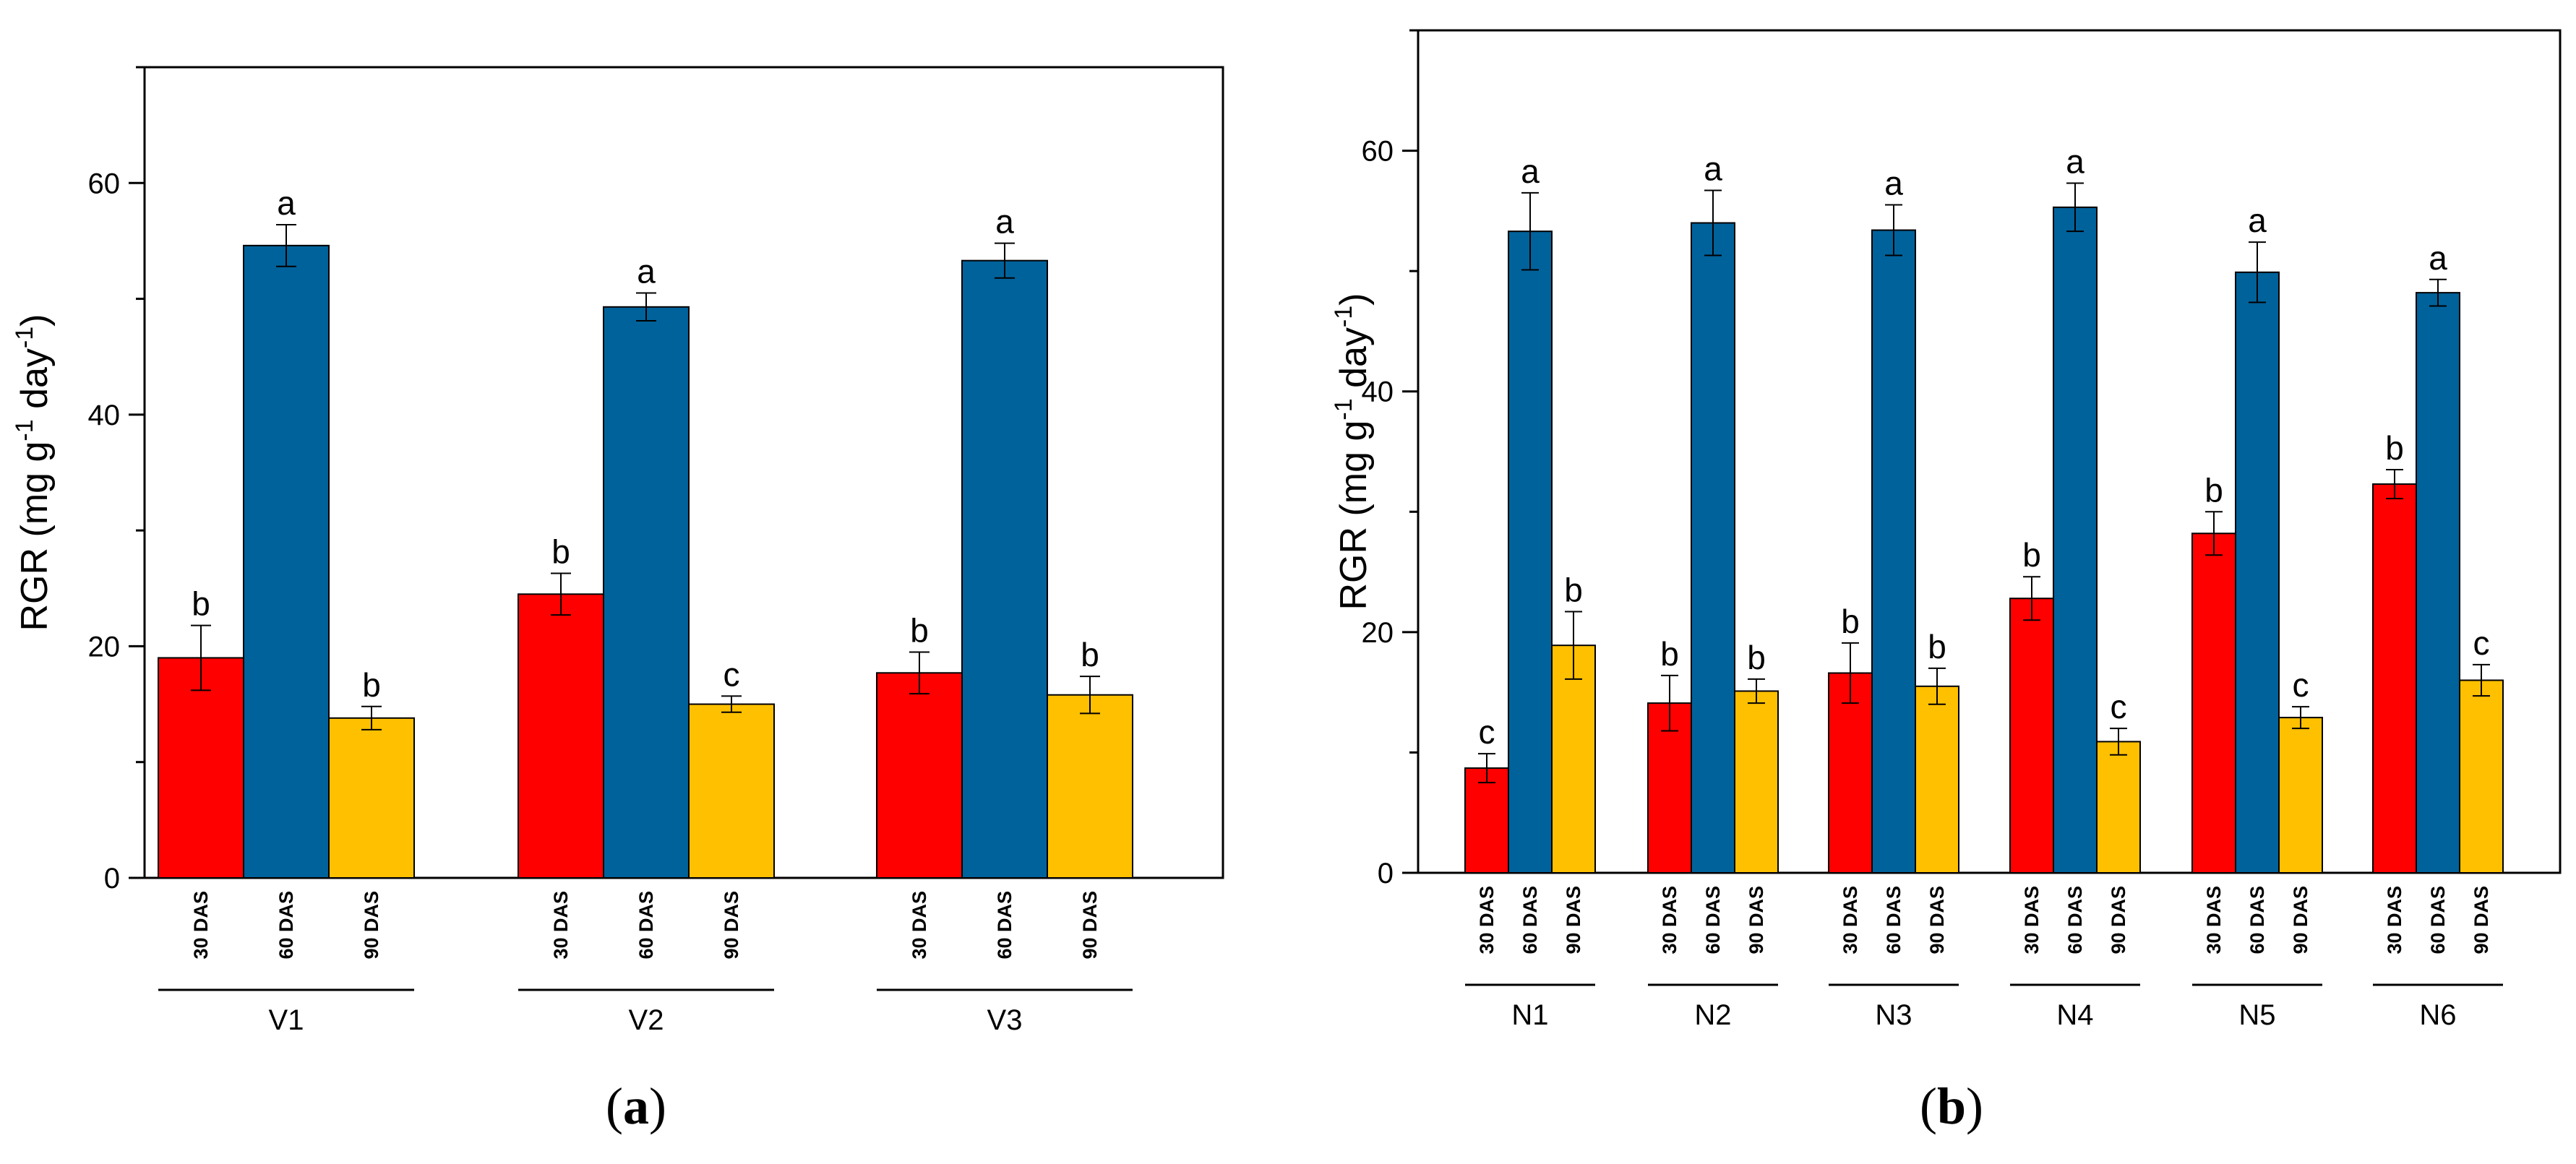 The width and height of the screenshot is (2576, 1164). Describe the element at coordinates (658, 1106) in the screenshot. I see `panel-a-panel-label-part: )` at that location.